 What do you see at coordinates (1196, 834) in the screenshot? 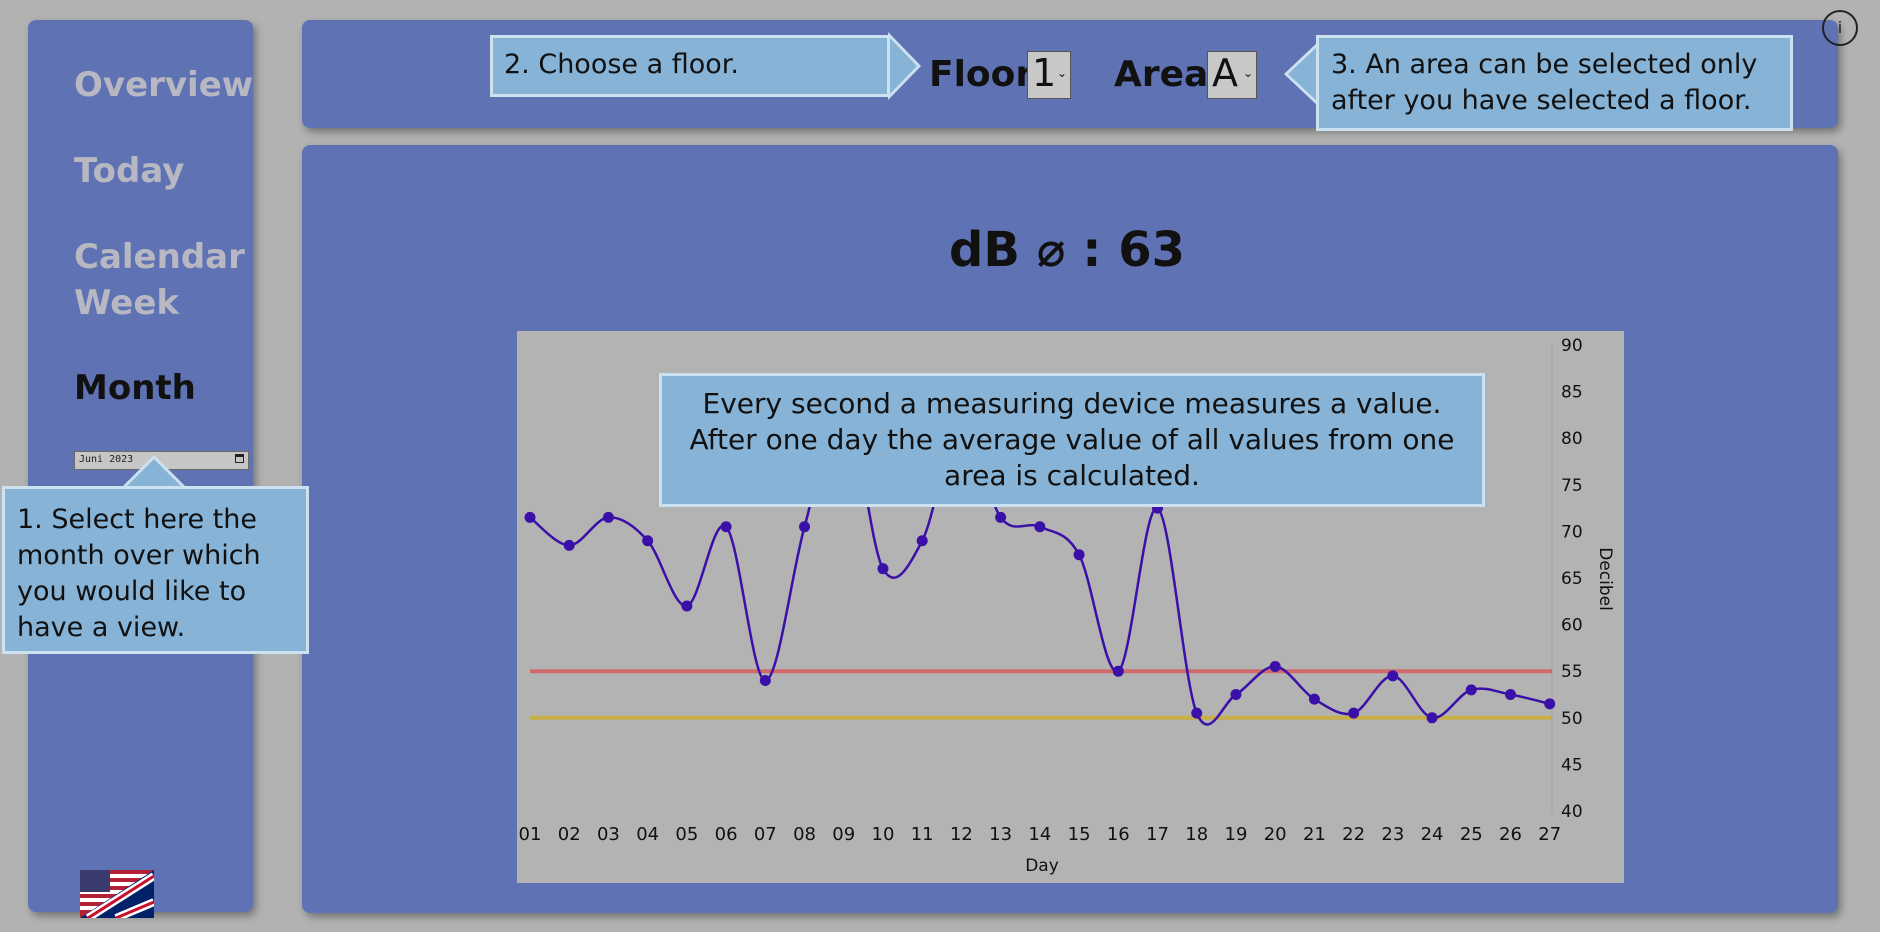
I see `x-tick-label: 18` at bounding box center [1196, 834].